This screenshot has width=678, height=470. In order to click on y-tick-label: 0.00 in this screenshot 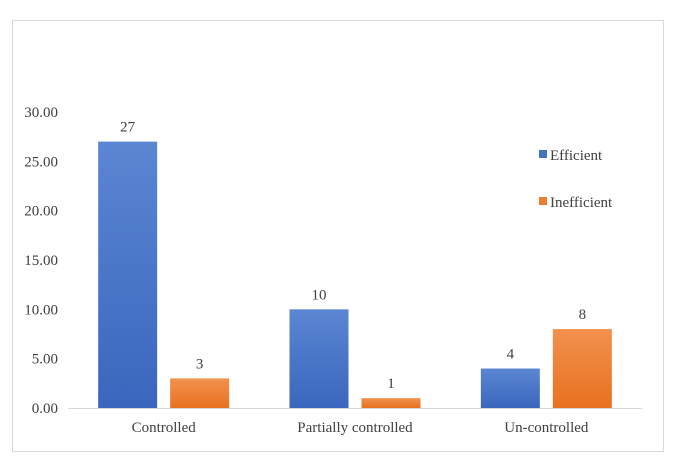, I will do `click(45, 409)`.